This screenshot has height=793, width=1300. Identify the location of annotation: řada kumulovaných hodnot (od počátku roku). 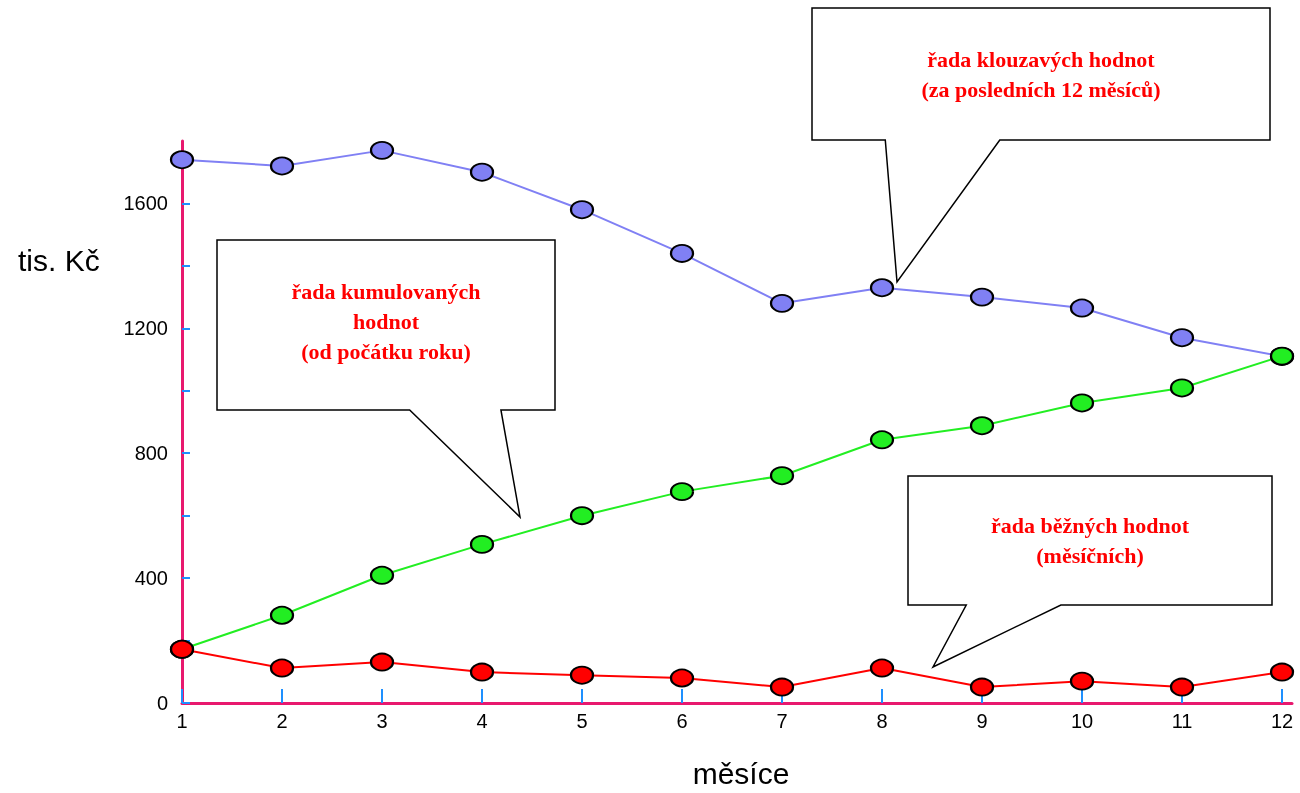
(386, 321).